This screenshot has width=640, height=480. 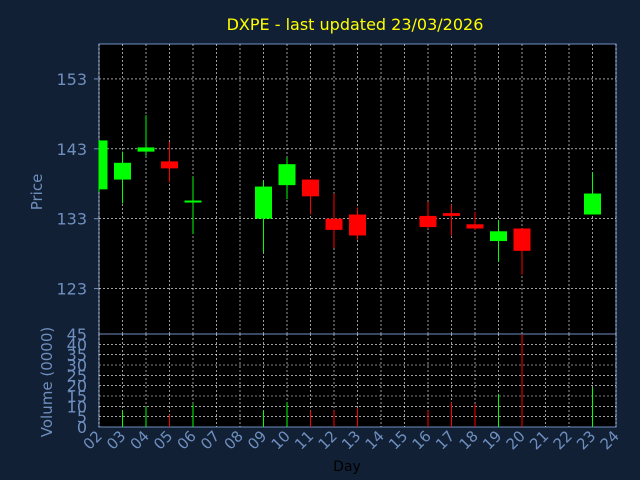 What do you see at coordinates (82, 427) in the screenshot?
I see `volume-tick-label: 0` at bounding box center [82, 427].